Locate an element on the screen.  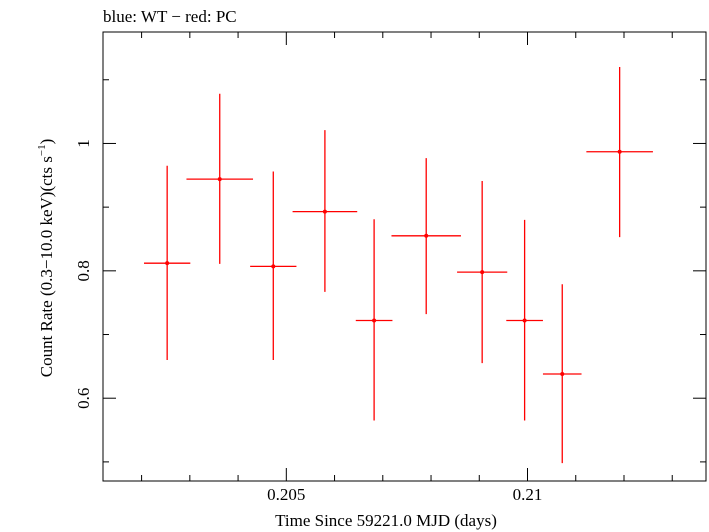
y-axis-label-main: Count Rate (0.3−10.0 keV)(cts s is located at coordinates (46, 266).